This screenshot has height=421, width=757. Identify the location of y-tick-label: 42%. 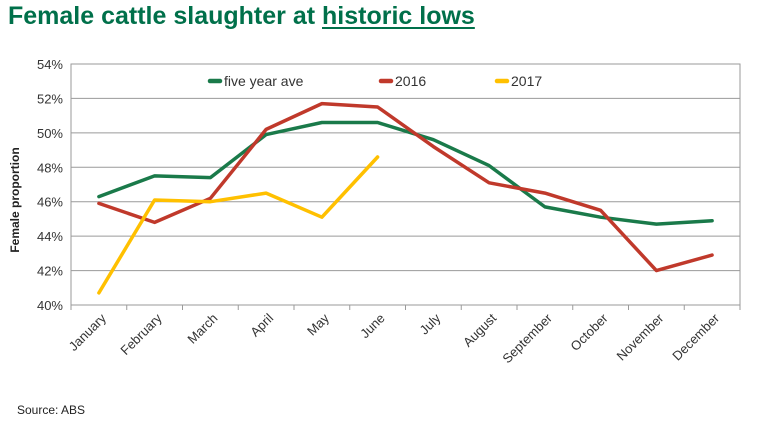
(50, 271).